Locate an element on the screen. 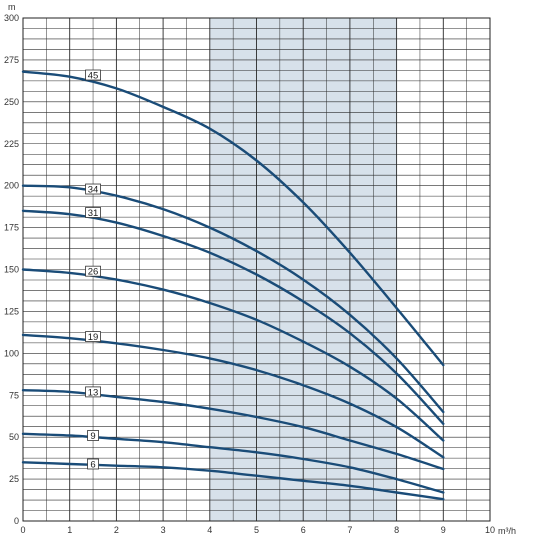 This screenshot has height=541, width=536. curve-label-text: 34 is located at coordinates (93, 190).